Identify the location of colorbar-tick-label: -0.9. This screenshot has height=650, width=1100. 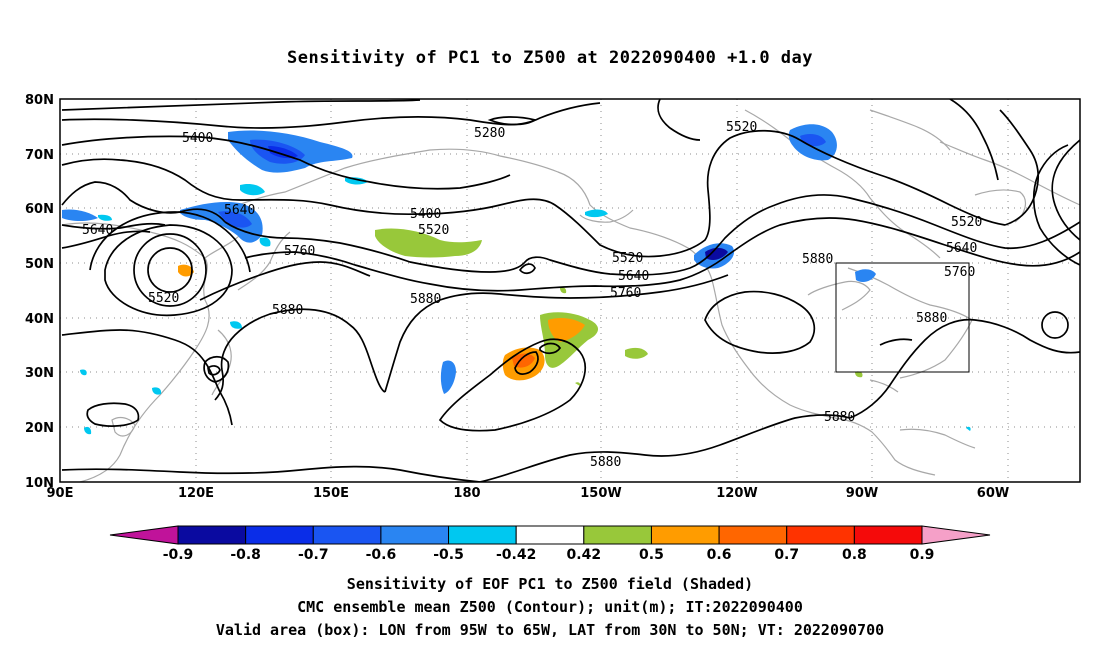
(178, 555).